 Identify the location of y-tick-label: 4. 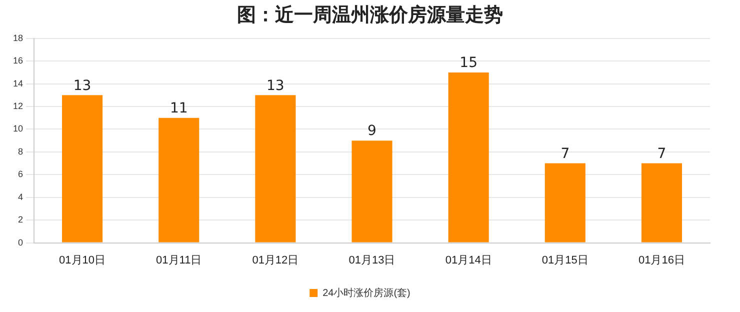
(21, 197).